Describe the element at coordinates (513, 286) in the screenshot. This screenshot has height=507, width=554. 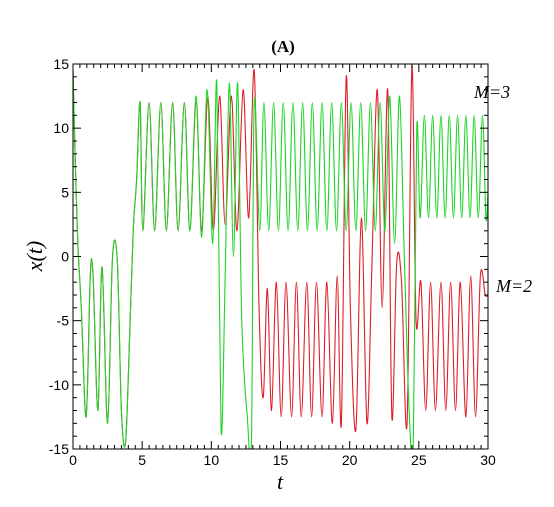
I see `series-label-m2: M=2` at that location.